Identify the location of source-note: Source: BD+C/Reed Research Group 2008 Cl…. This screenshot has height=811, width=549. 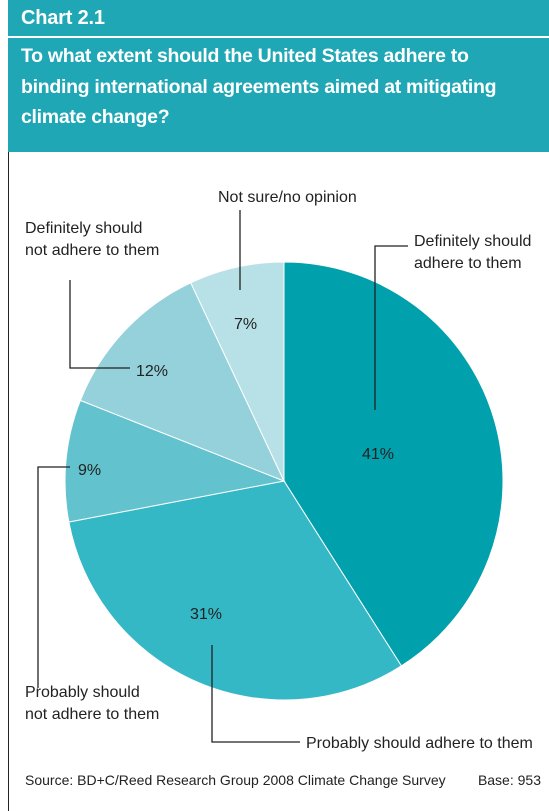
(235, 780).